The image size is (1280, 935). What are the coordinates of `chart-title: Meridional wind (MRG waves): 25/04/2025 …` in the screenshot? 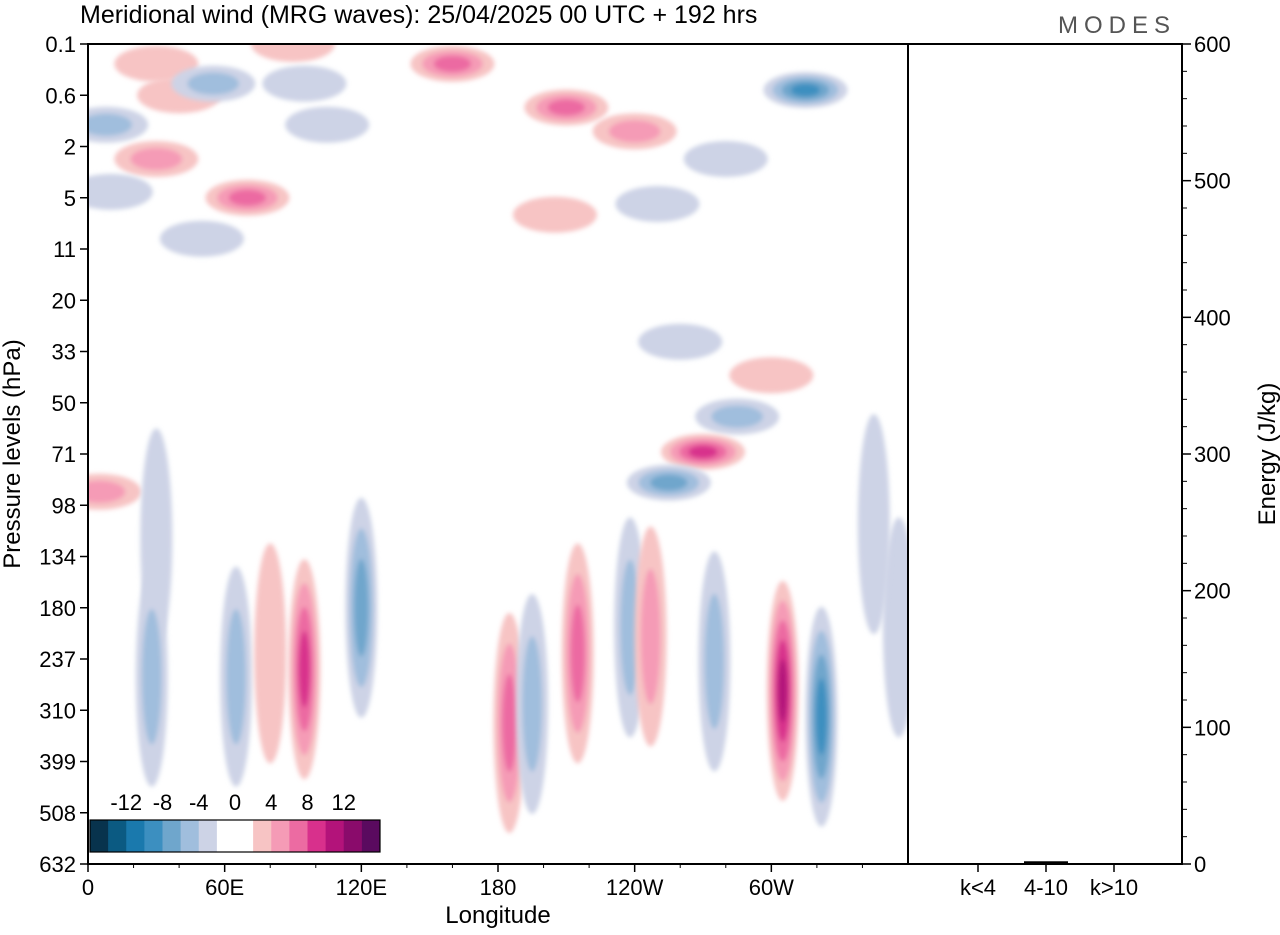 It's located at (418, 15).